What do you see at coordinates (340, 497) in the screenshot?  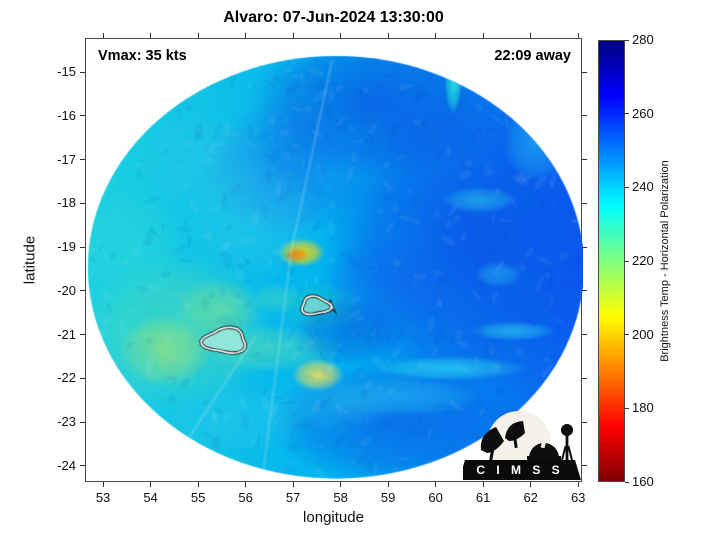 I see `x-tick-label: 58` at bounding box center [340, 497].